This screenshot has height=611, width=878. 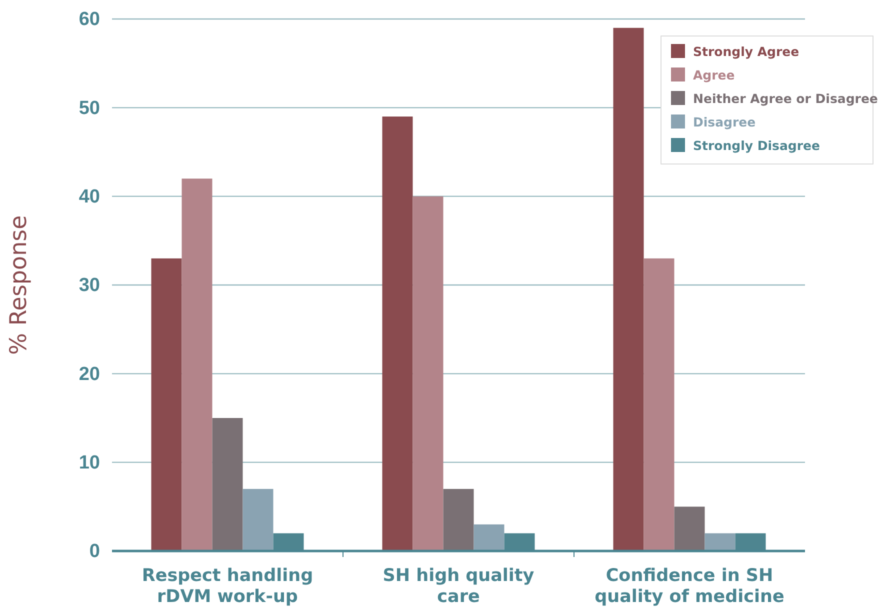 What do you see at coordinates (89, 374) in the screenshot?
I see `y-tick-label: 20` at bounding box center [89, 374].